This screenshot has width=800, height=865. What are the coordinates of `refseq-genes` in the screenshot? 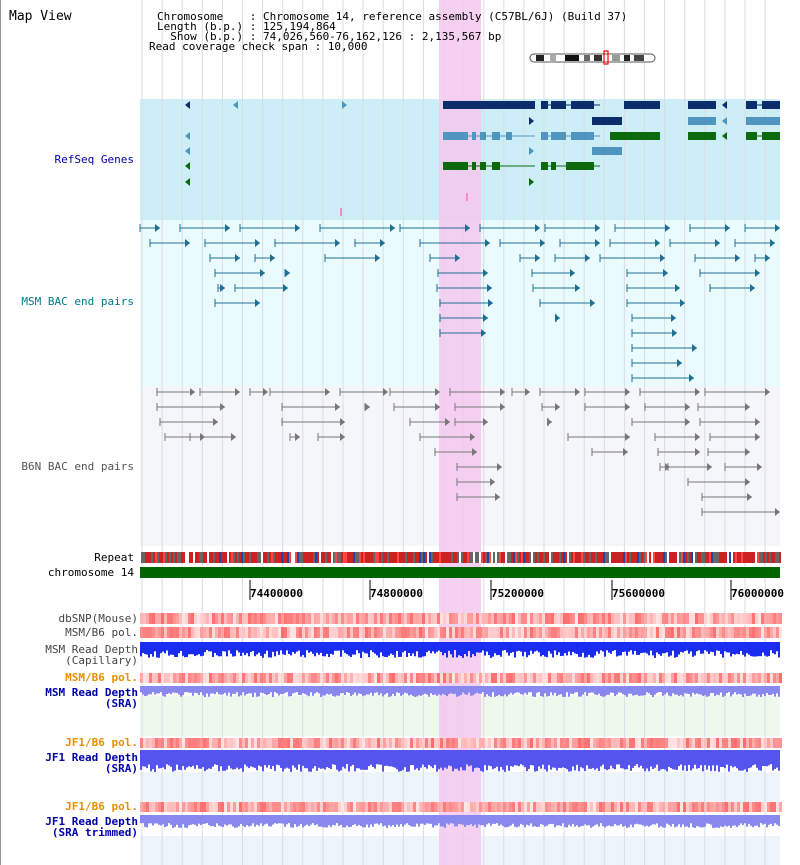 It's located at (482, 158).